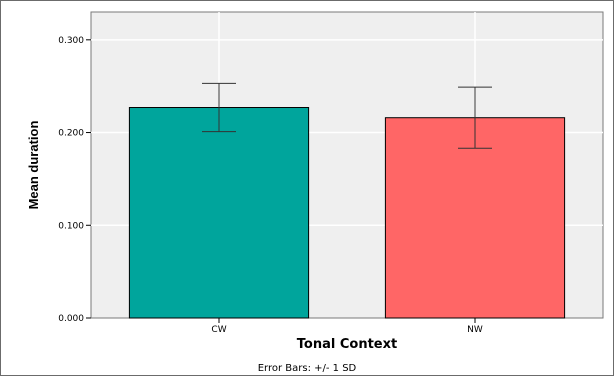 The height and width of the screenshot is (376, 614). What do you see at coordinates (347, 326) in the screenshot?
I see `x-axis: CW NW` at bounding box center [347, 326].